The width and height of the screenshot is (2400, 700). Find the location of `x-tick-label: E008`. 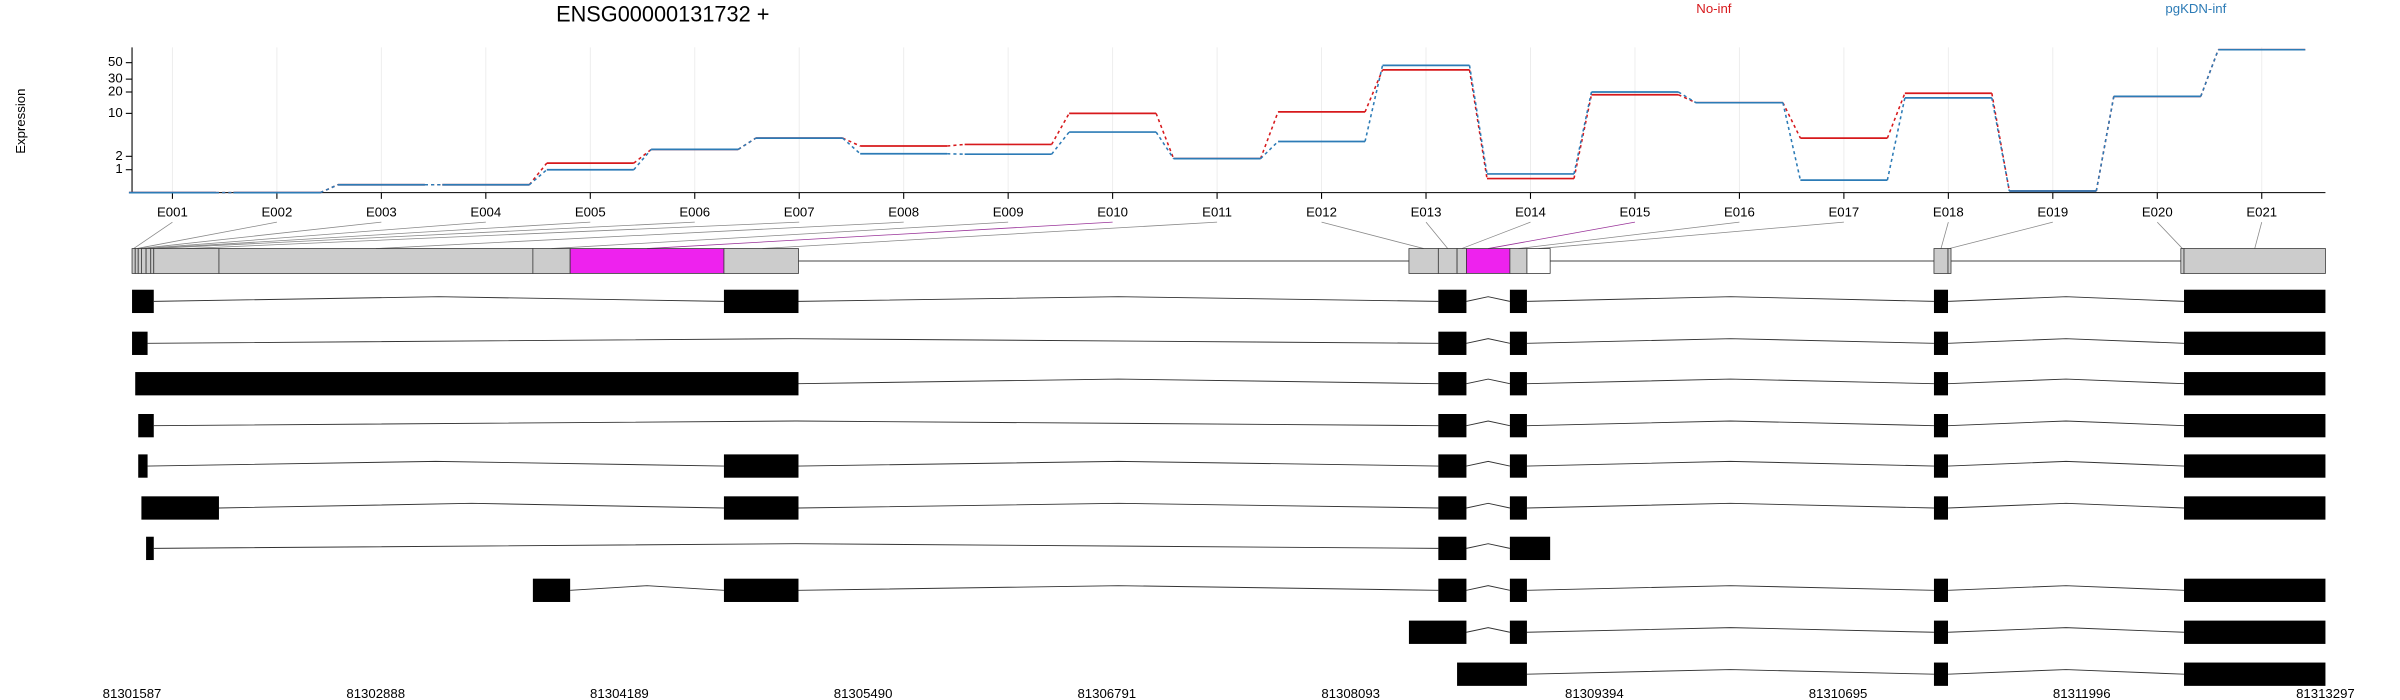

x-tick-label: E008 is located at coordinates (903, 211).